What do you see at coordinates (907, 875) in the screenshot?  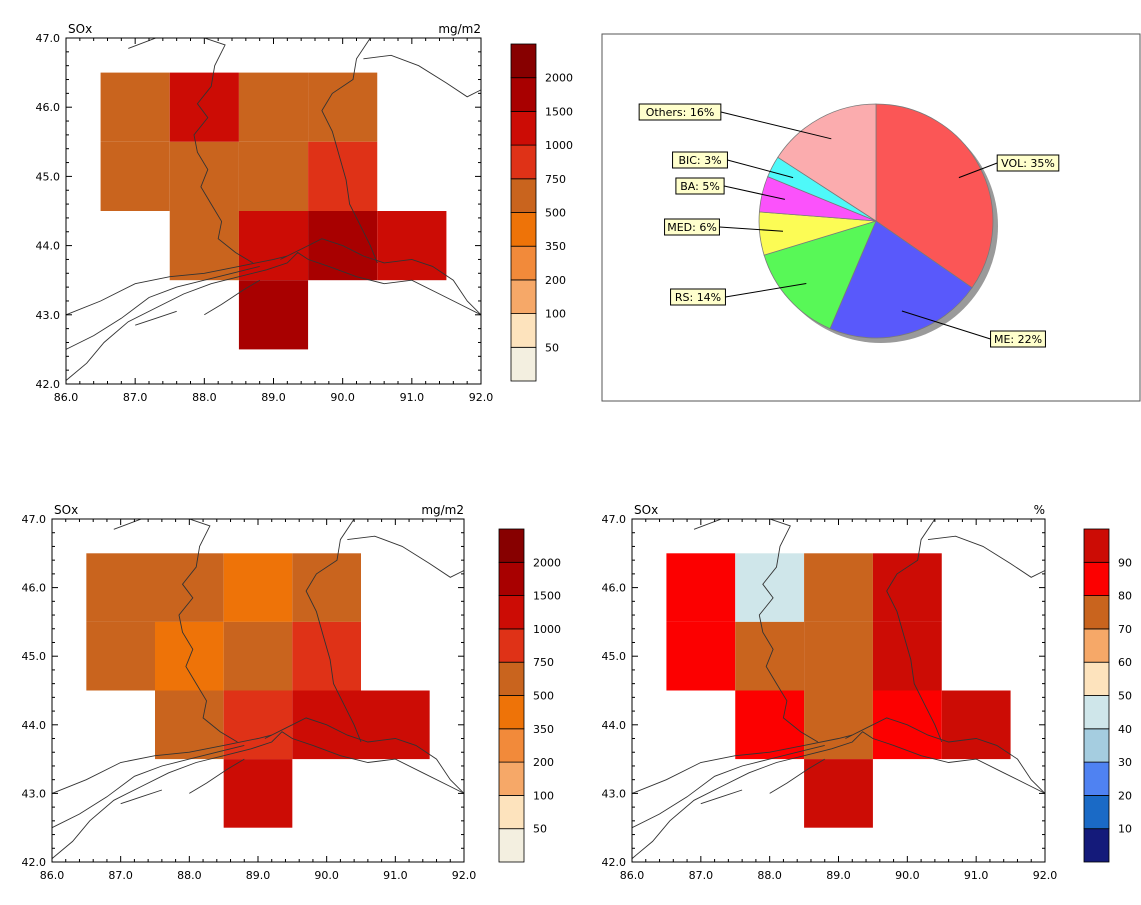 I see `x-tick-label: 90.0` at bounding box center [907, 875].